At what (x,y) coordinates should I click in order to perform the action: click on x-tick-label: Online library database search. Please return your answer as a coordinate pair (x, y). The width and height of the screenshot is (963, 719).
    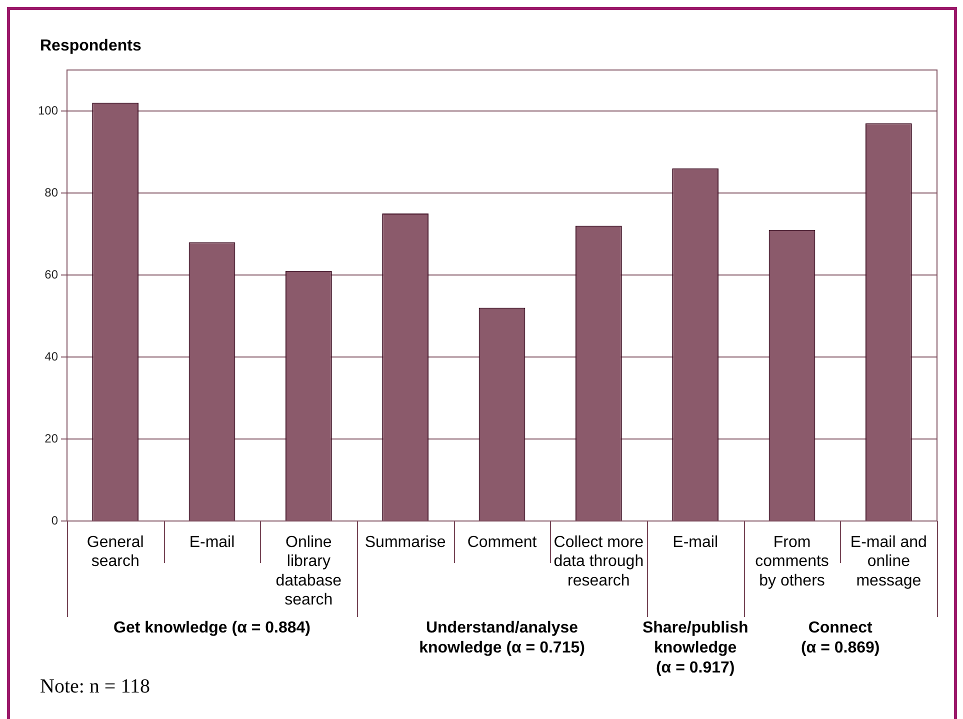
    Looking at the image, I should click on (309, 571).